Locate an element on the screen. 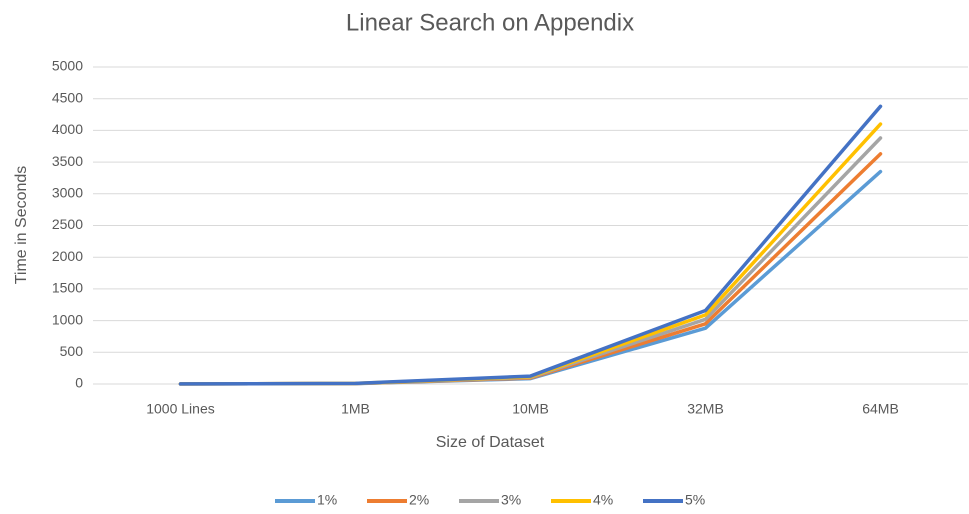  y-tick-label: 1500 is located at coordinates (67, 288).